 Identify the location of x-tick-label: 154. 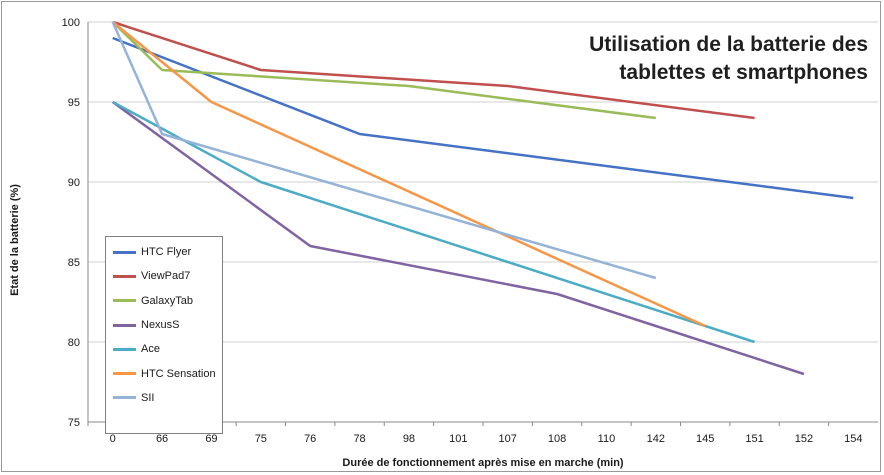
(853, 439).